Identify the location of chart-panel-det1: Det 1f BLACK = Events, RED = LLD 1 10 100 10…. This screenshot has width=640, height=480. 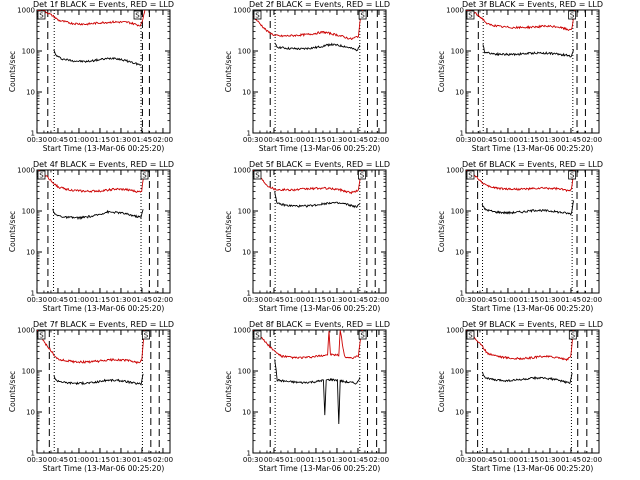
(91, 76).